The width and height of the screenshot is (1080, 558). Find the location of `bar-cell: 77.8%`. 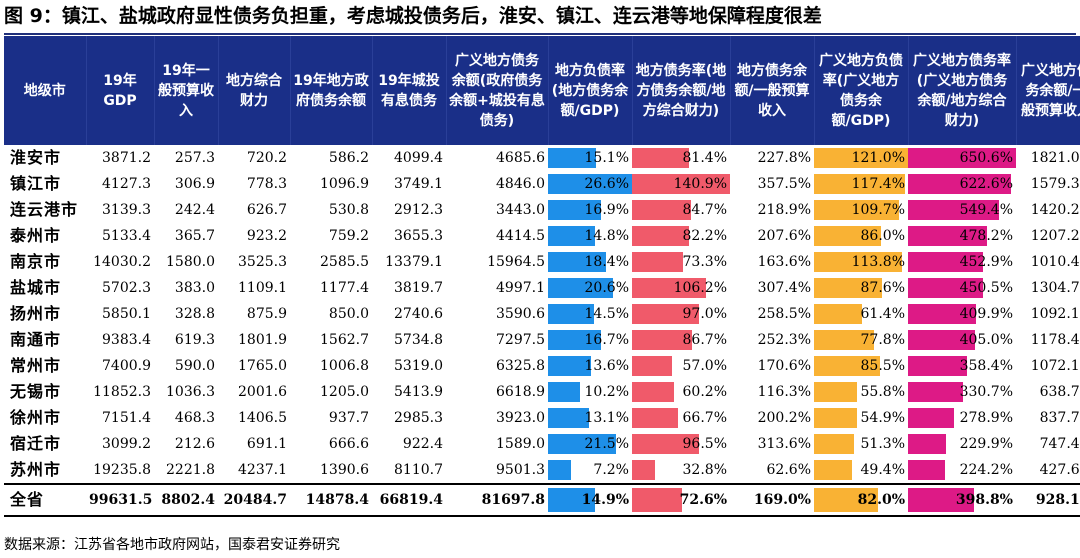

bar-cell: 77.8% is located at coordinates (861, 340).